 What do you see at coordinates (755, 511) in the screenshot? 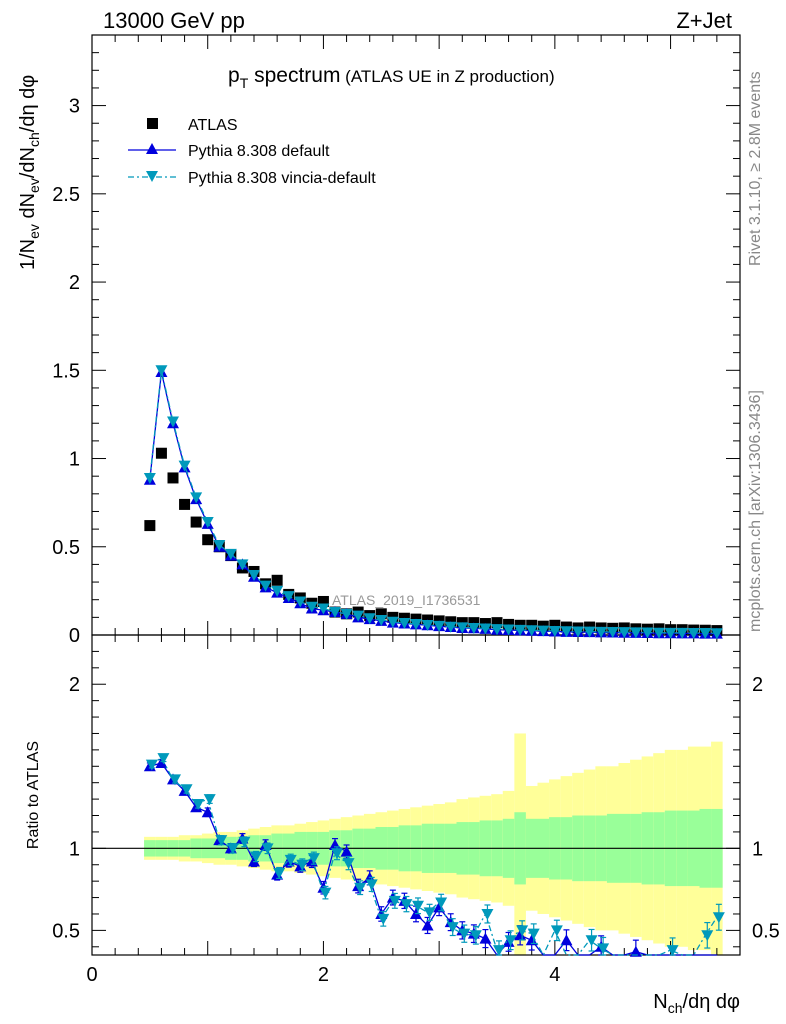
I see `mcplots-label: mcplots.cern.ch [arXiv:1306.3436]` at bounding box center [755, 511].